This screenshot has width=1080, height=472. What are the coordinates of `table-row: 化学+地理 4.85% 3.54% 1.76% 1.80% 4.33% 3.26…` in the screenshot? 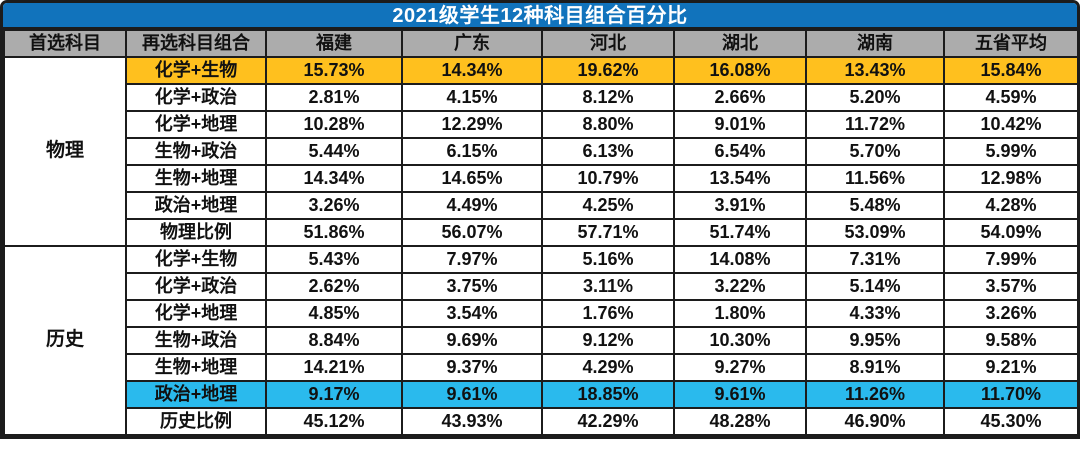 It's located at (540, 313).